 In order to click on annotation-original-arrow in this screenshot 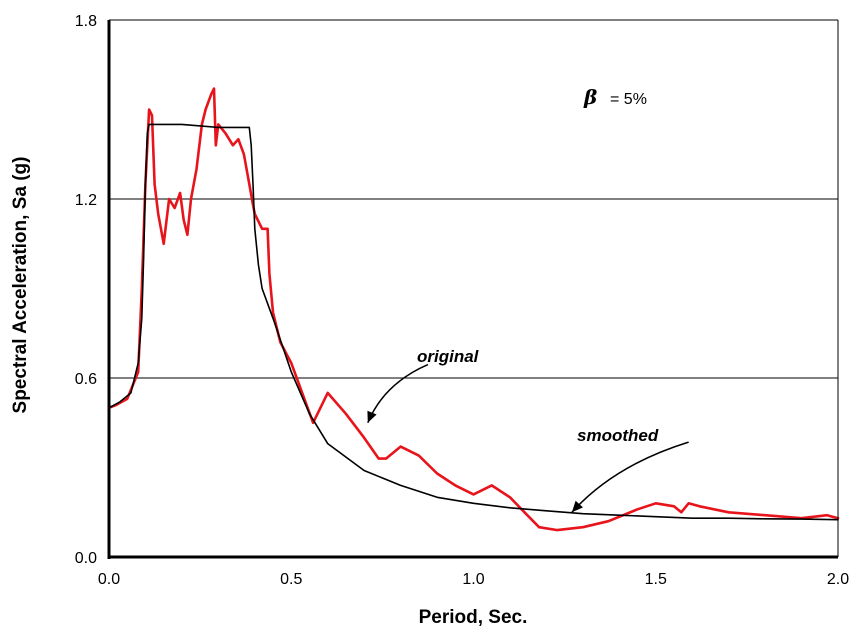, I will do `click(398, 393)`.